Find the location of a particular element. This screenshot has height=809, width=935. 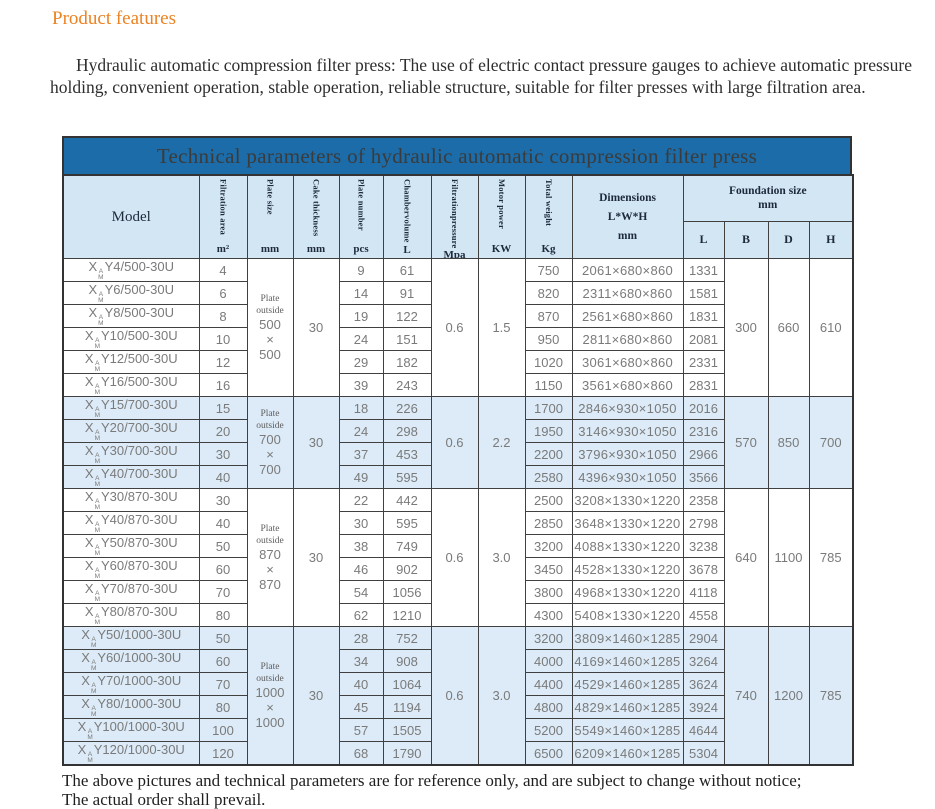

filtration-area-cell: 60 is located at coordinates (223, 569).